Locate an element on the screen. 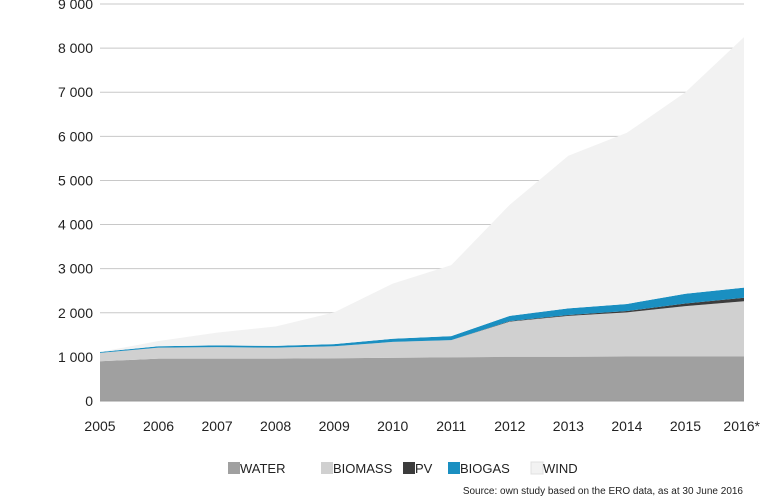  x-tick-label: 2007 is located at coordinates (217, 426).